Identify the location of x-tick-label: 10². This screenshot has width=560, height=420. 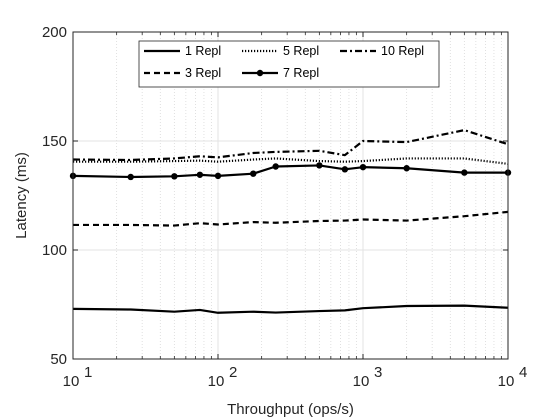
(223, 377).